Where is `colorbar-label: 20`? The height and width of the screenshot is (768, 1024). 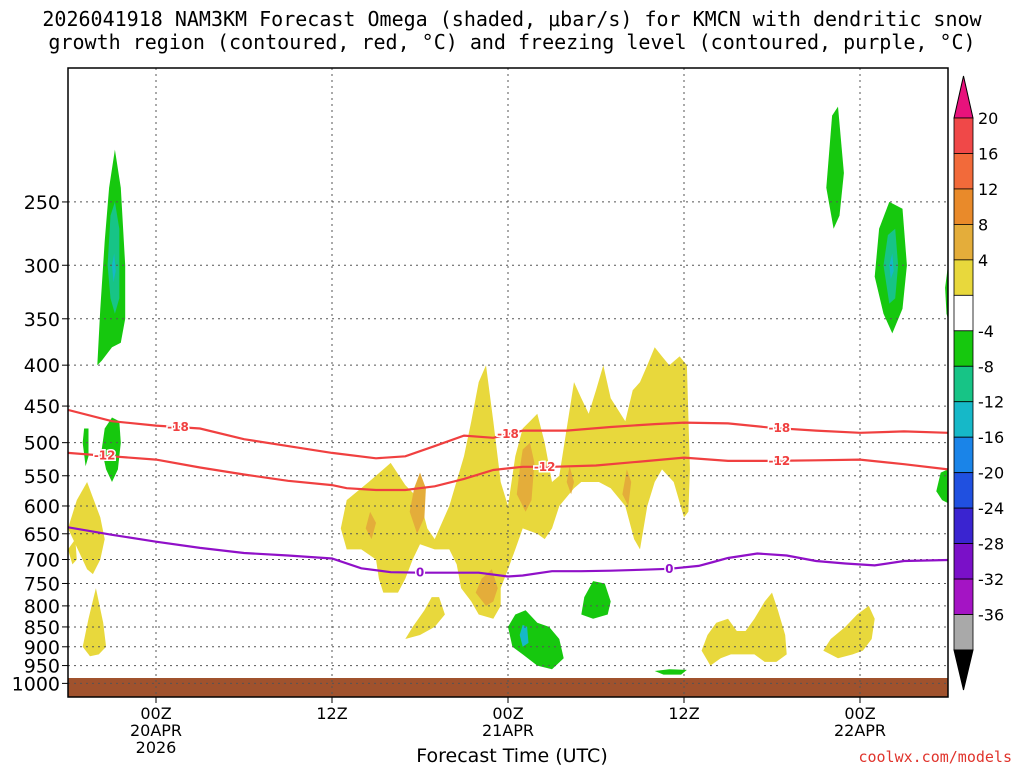
colorbar-label: 20 is located at coordinates (988, 118).